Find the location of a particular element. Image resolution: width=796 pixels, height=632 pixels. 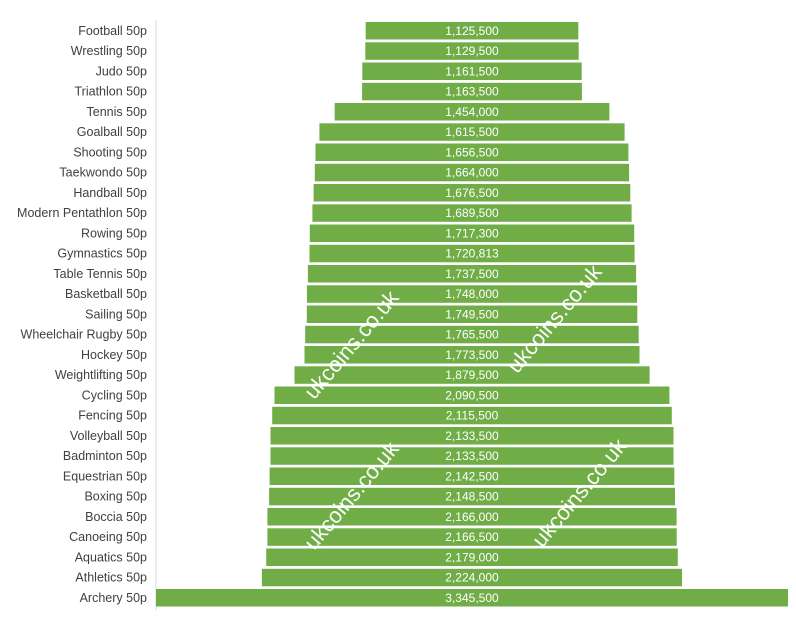

category-label-15: Wheelchair Rugby 50p is located at coordinates (84, 335).